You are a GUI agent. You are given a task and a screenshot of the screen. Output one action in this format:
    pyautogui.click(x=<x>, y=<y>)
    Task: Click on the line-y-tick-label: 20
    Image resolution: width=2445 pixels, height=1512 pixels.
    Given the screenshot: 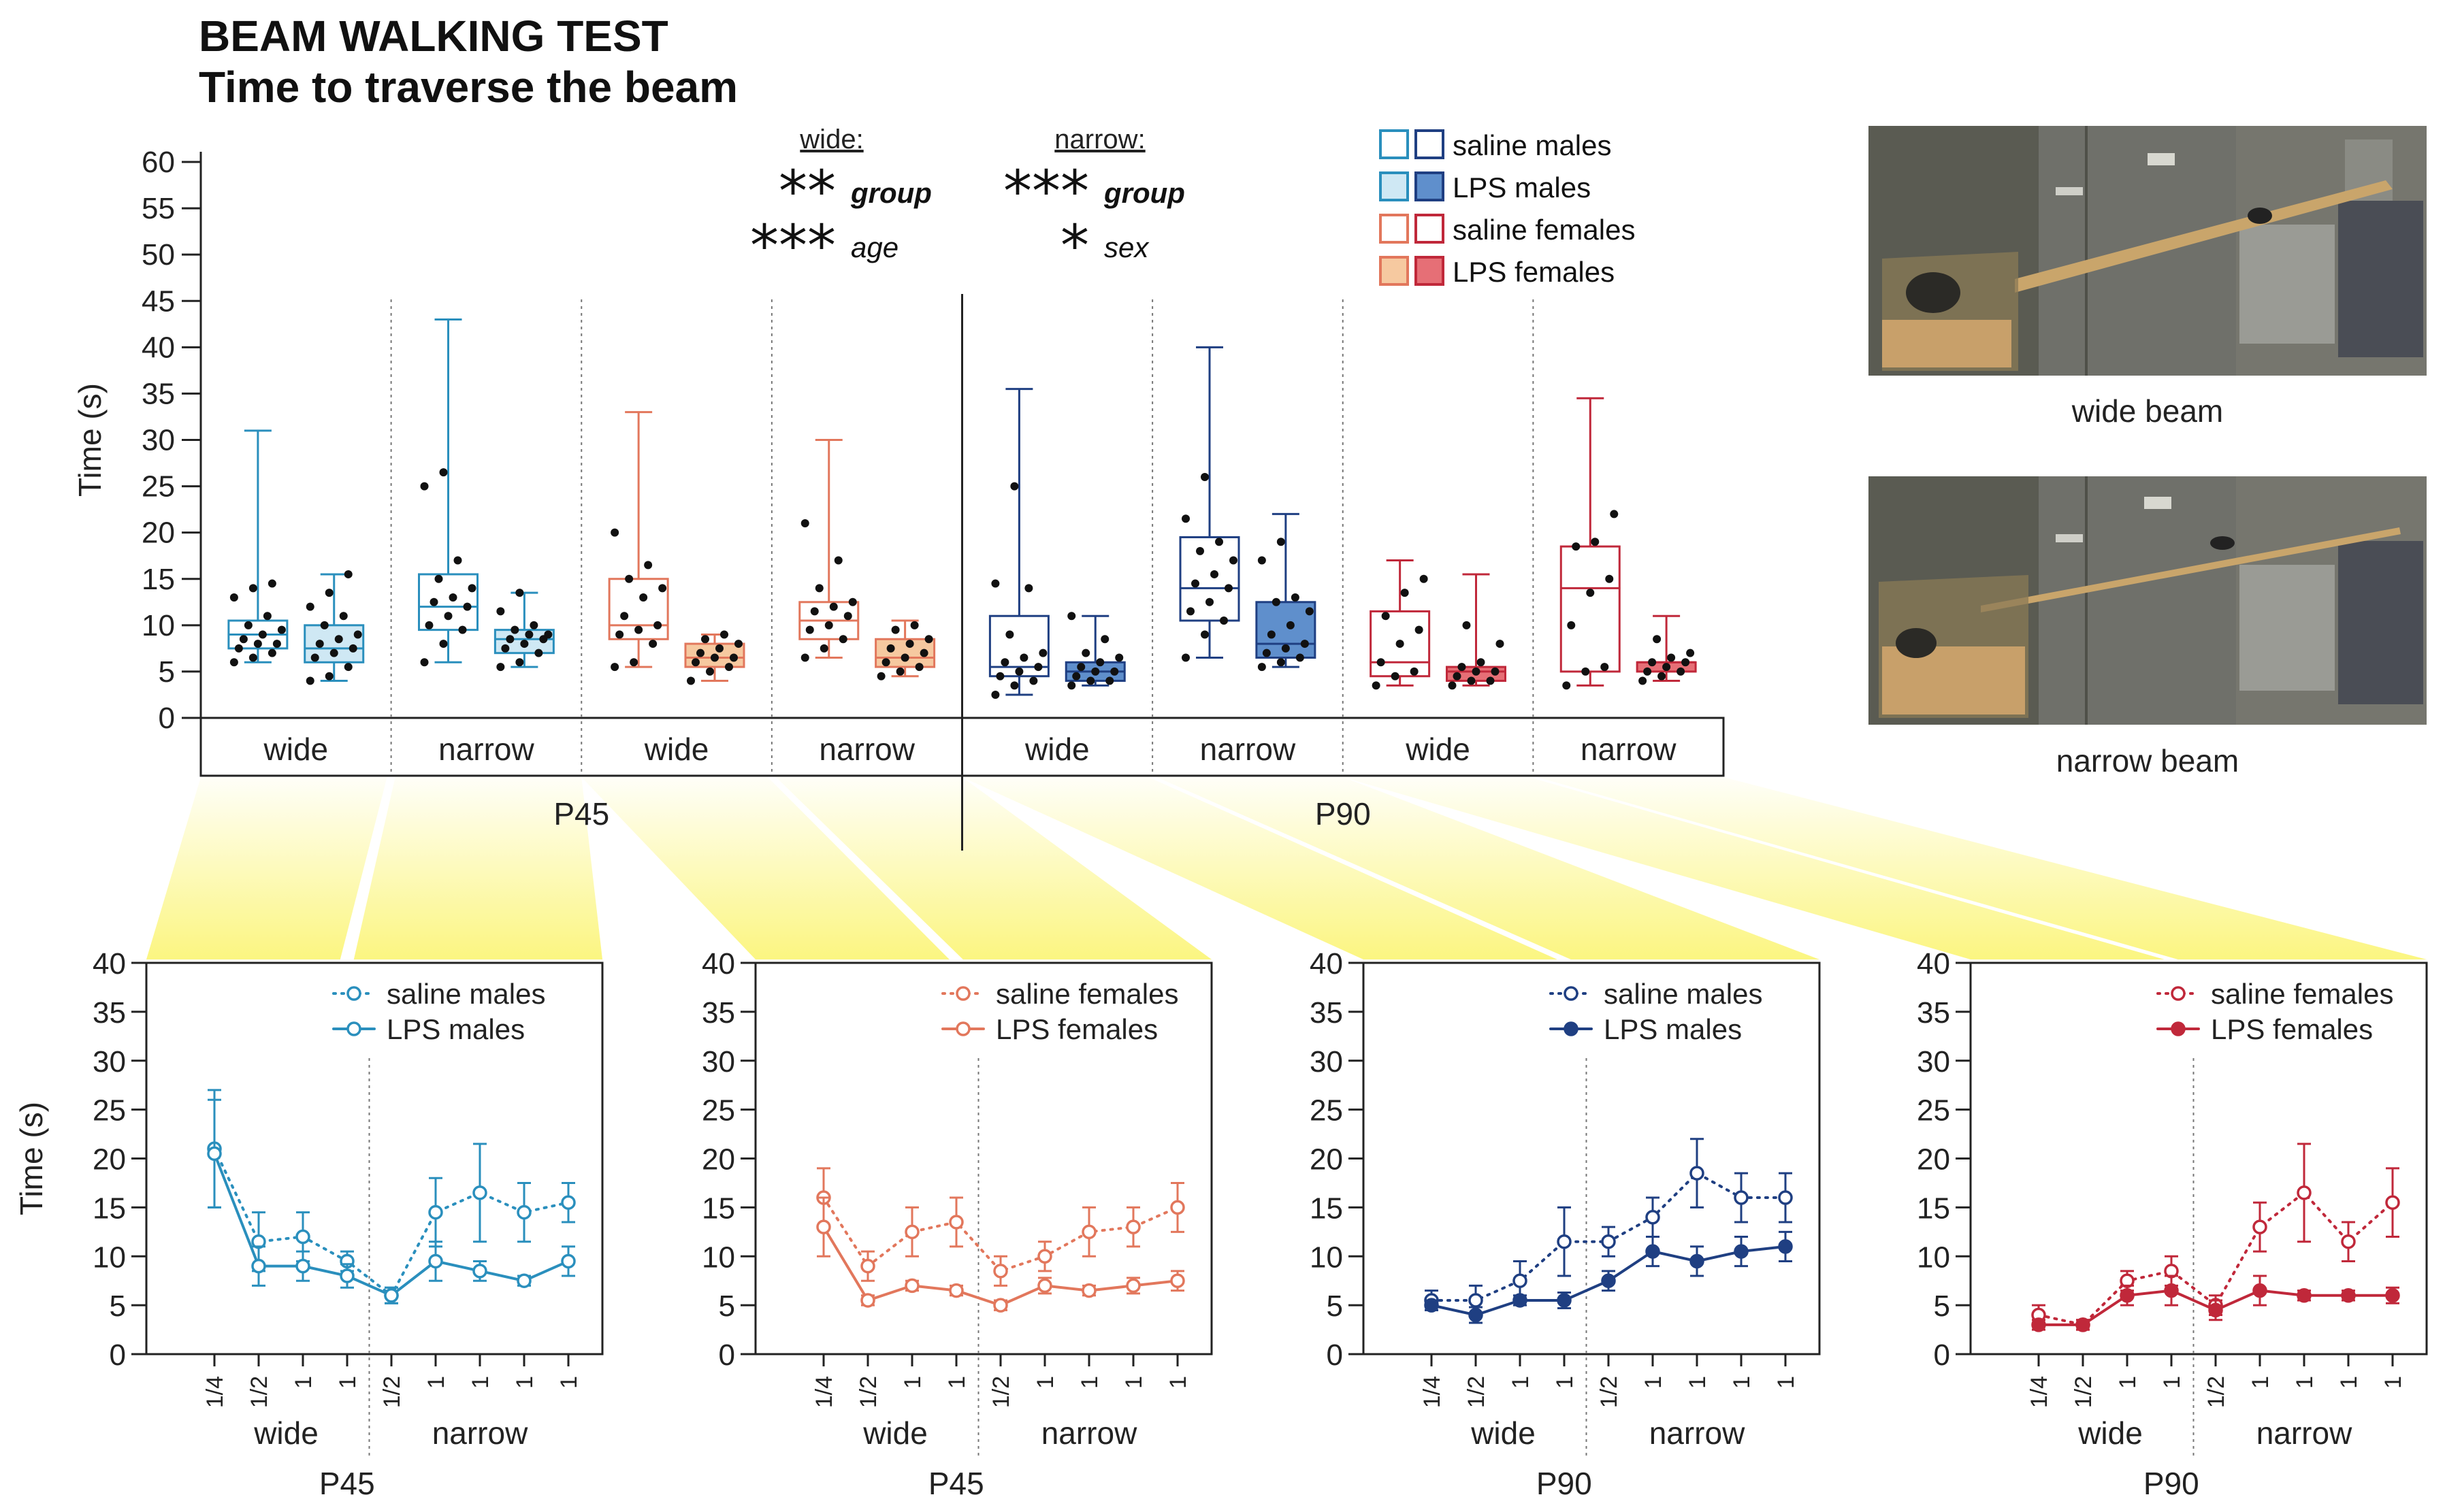 What is the action you would take?
    pyautogui.click(x=1934, y=1160)
    